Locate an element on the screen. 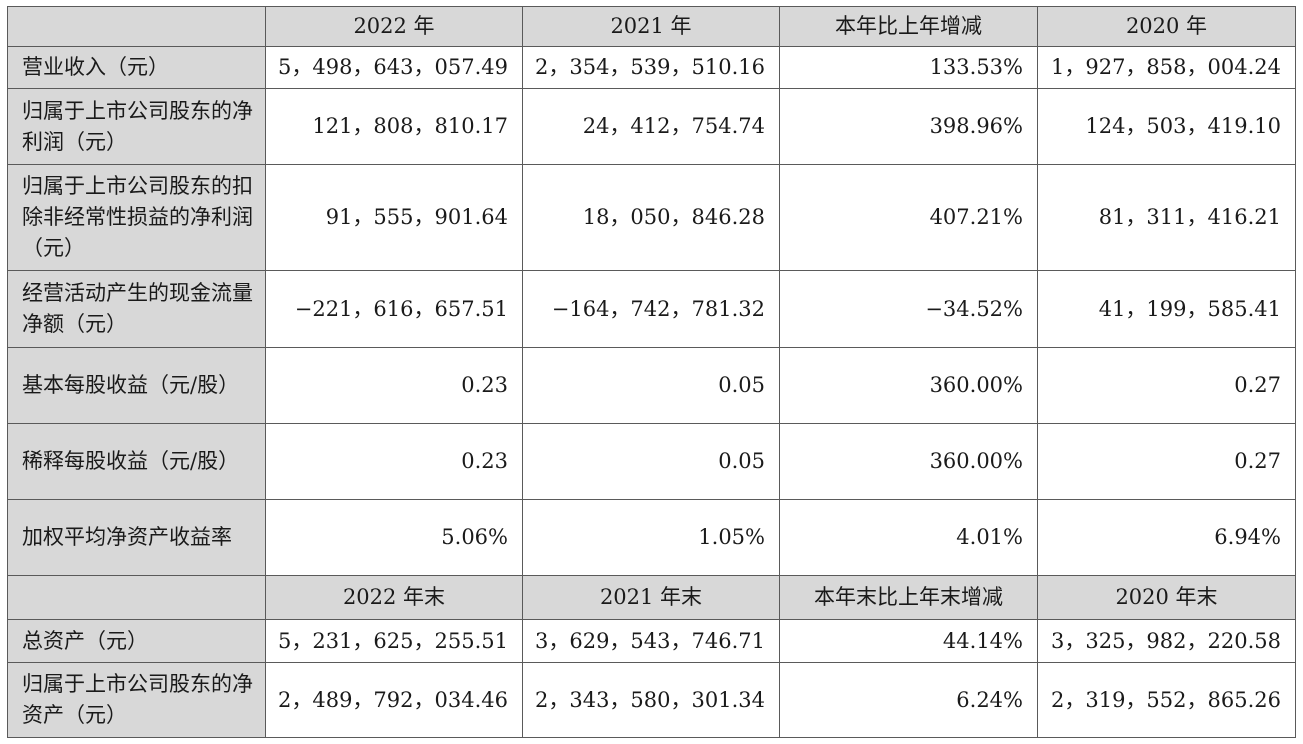 Image resolution: width=1303 pixels, height=744 pixels. value-cell: 6.94% is located at coordinates (1166, 537).